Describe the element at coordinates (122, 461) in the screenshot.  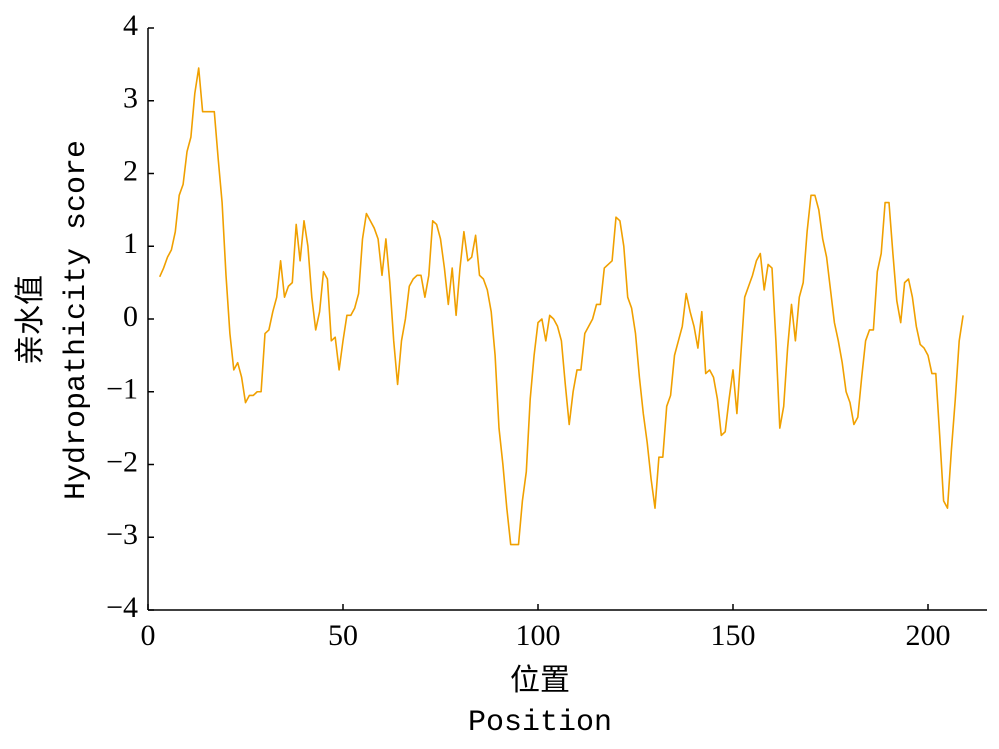
I see `y-tick-label: −2` at that location.